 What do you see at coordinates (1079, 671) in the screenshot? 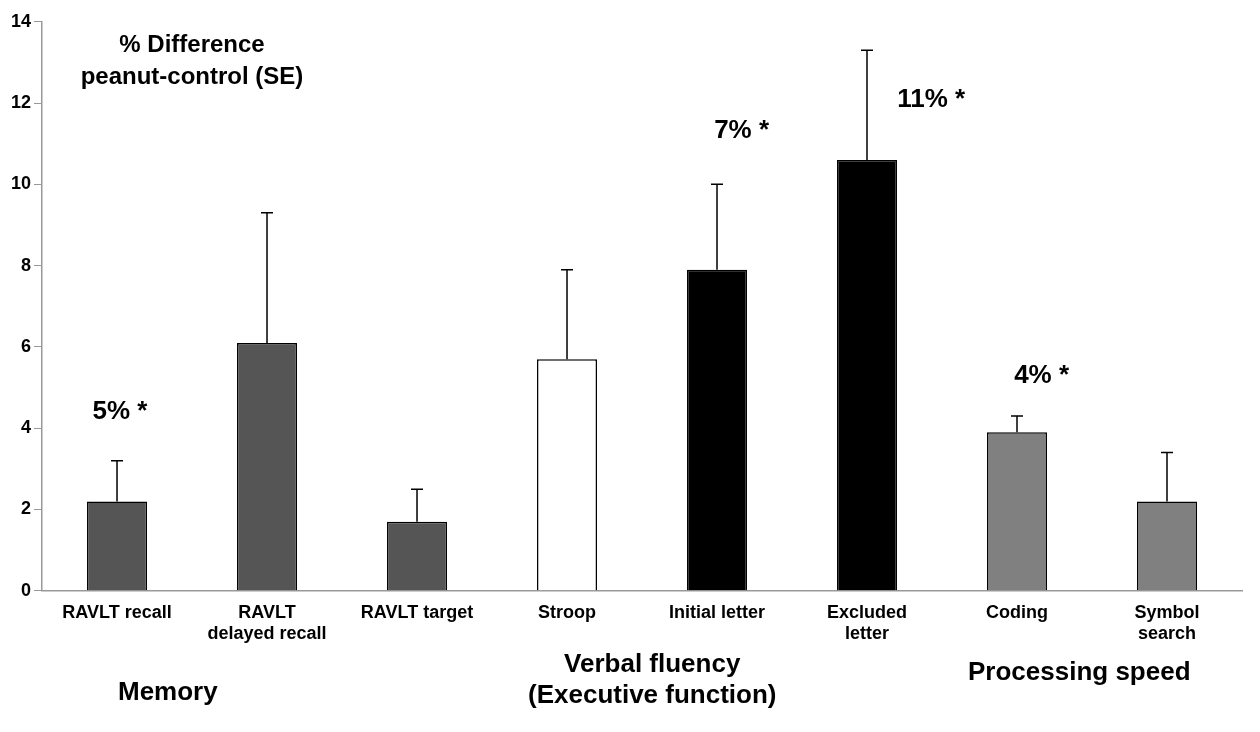
I see `text: Processing speed` at bounding box center [1079, 671].